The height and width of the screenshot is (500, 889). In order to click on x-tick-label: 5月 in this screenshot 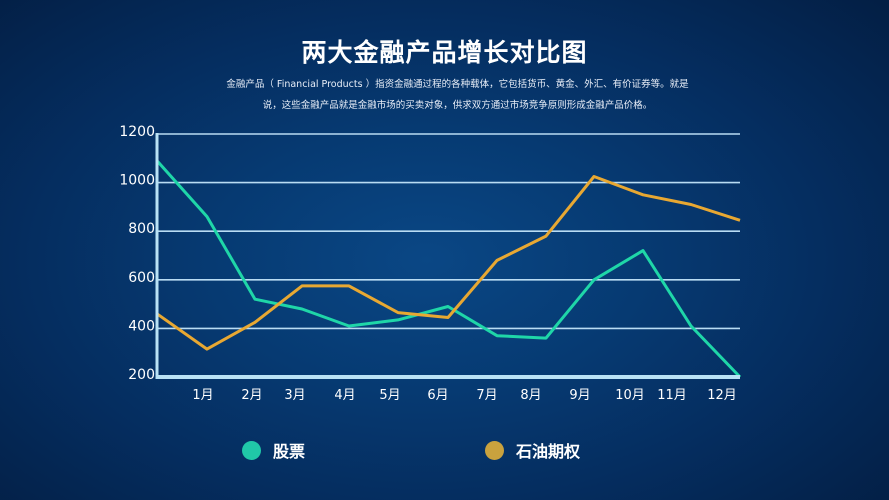, I will do `click(389, 395)`.